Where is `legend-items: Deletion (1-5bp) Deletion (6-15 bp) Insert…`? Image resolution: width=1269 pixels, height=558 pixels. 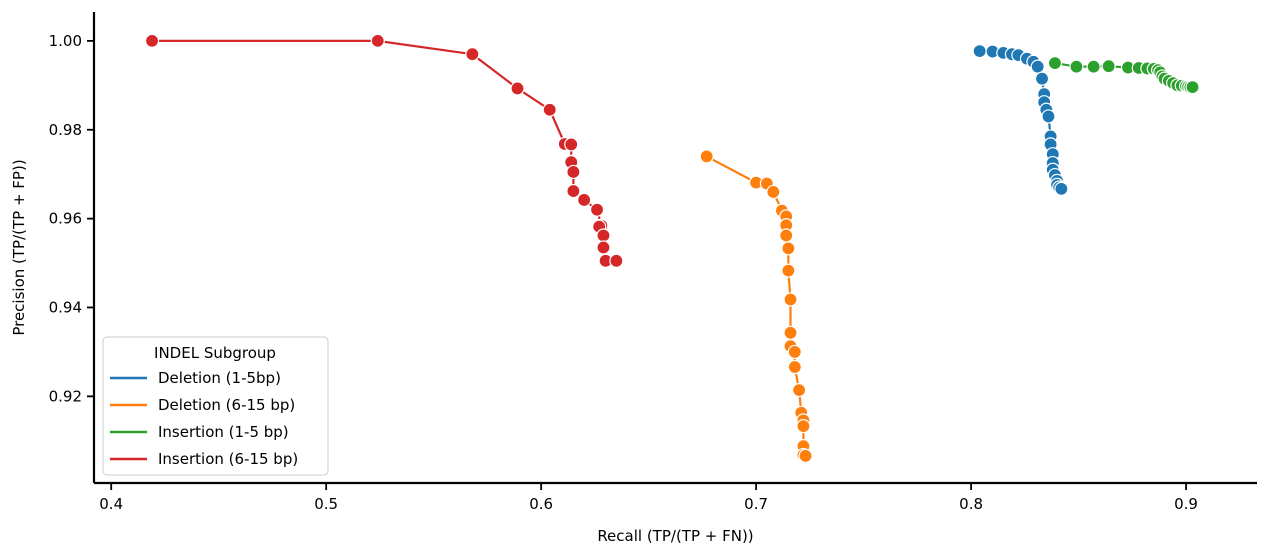
legend-items: Deletion (1-5bp) Deletion (6-15 bp) Insert… is located at coordinates (204, 418).